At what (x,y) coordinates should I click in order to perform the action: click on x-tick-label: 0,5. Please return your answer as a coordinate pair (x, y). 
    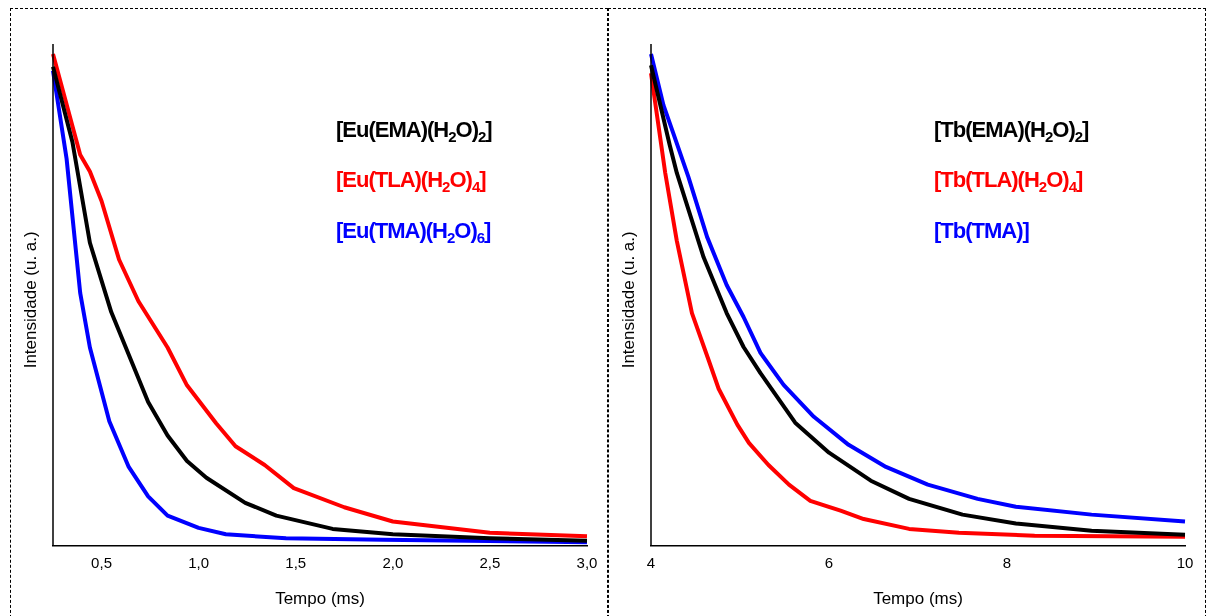
    Looking at the image, I should click on (101, 562).